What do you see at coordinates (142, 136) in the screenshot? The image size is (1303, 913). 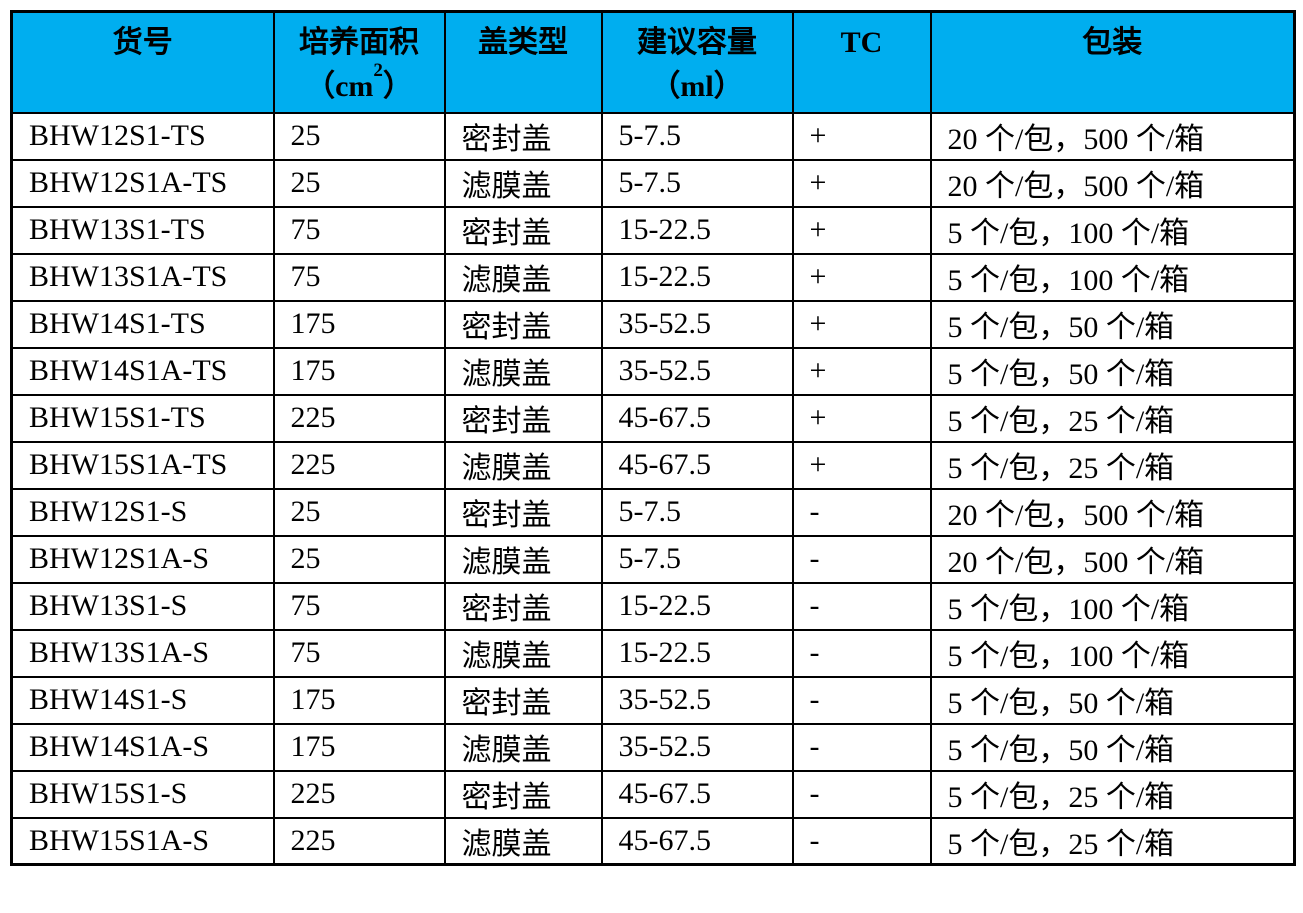 I see `cell-item-no: BHW12S1-TS` at bounding box center [142, 136].